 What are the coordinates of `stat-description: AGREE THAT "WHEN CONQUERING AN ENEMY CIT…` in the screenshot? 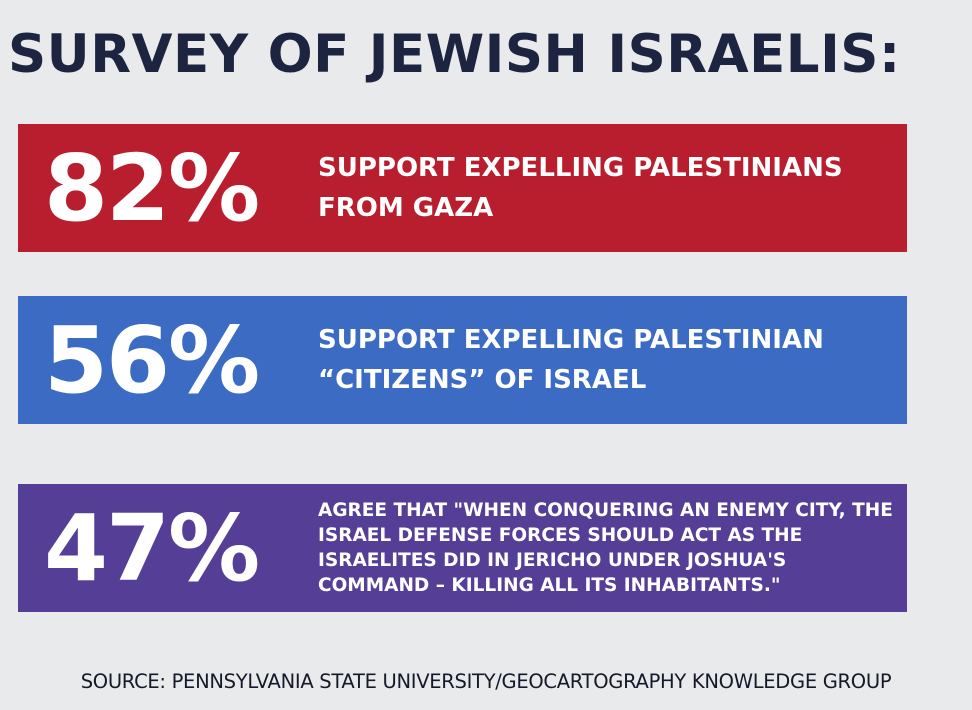 It's located at (605, 548).